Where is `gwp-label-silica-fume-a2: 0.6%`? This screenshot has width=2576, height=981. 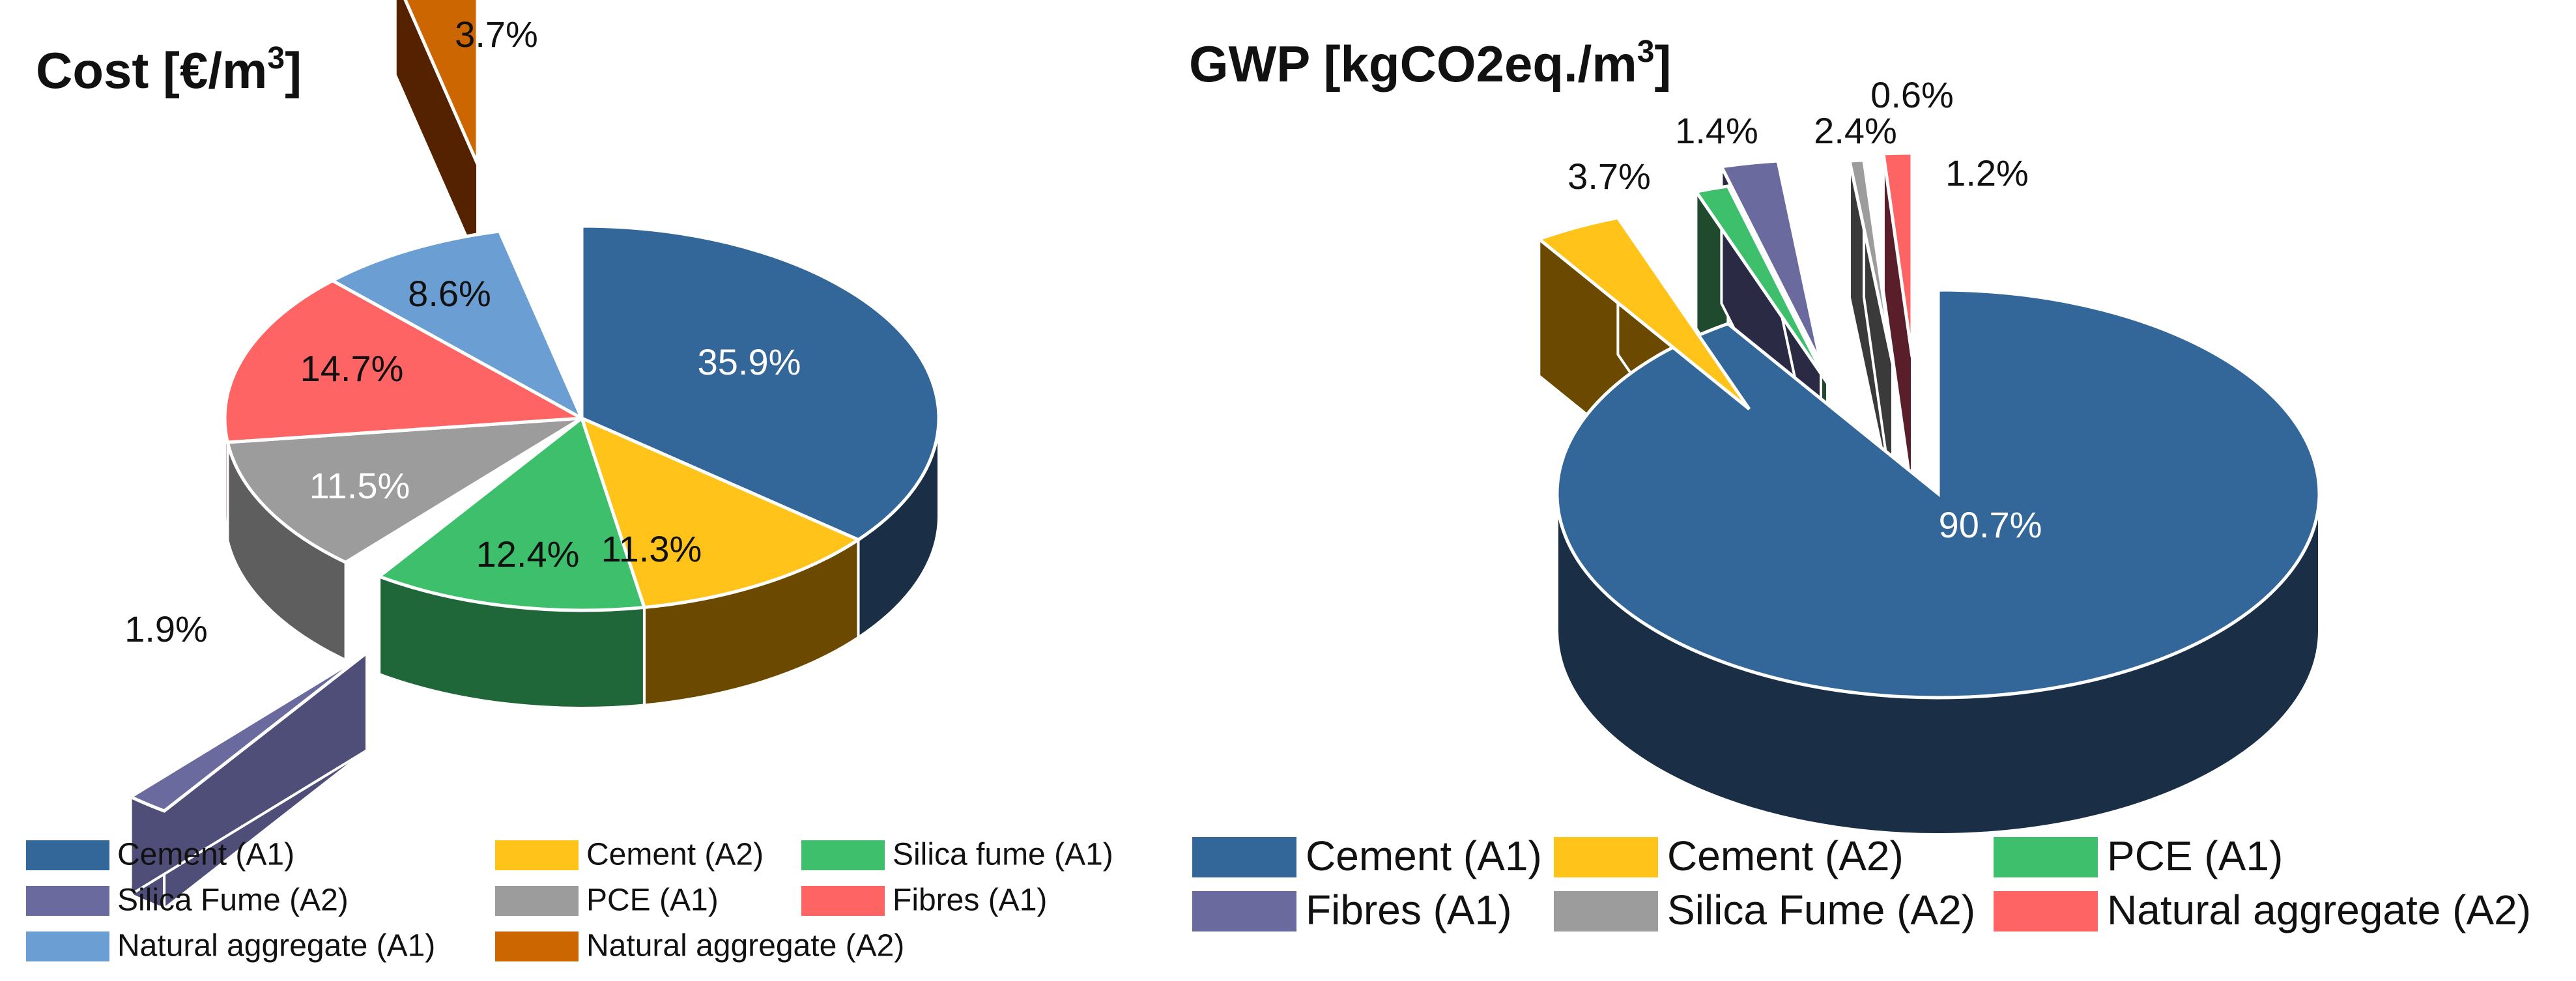
gwp-label-silica-fume-a2: 0.6% is located at coordinates (1912, 94).